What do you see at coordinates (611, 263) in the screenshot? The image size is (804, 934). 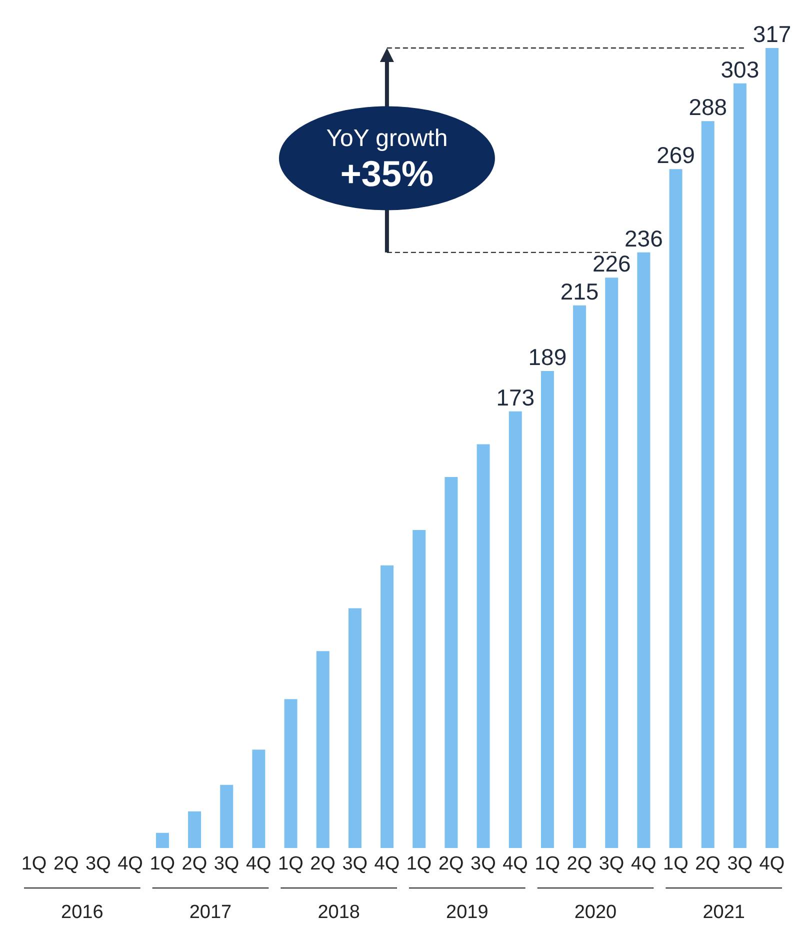 I see `data-label: 226` at bounding box center [611, 263].